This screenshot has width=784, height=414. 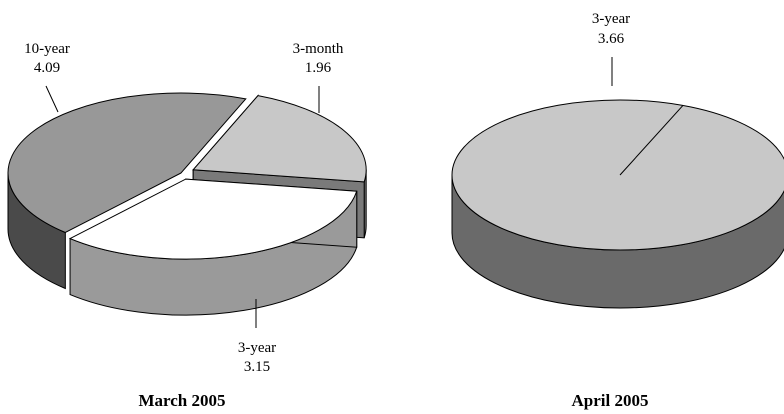 I want to click on slice-label-3-year-value: 3.15, so click(x=257, y=367).